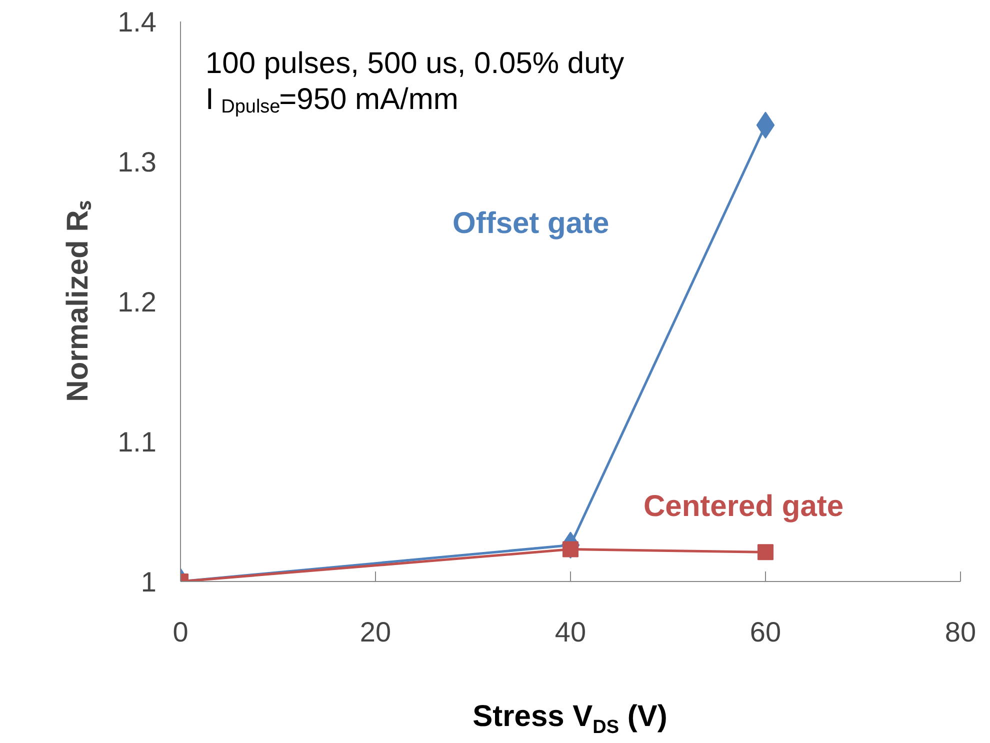  Describe the element at coordinates (766, 552) in the screenshot. I see `point` at that location.